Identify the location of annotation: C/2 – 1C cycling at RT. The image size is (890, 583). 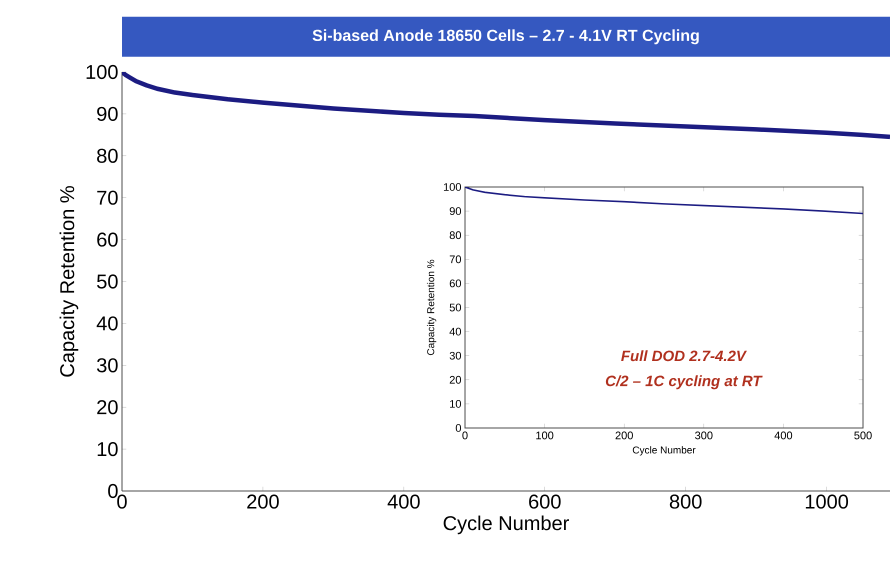
(684, 382).